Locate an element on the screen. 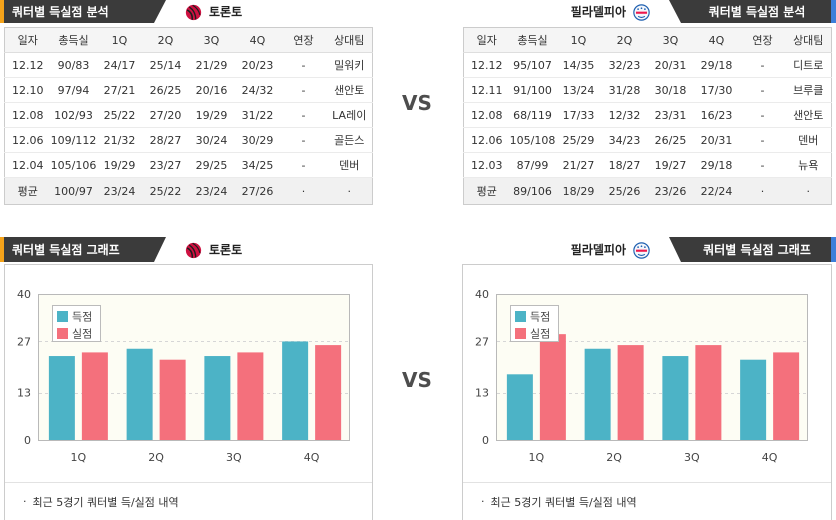 Image resolution: width=836 pixels, height=520 pixels. total-column-header: 총득실 is located at coordinates (73, 40).